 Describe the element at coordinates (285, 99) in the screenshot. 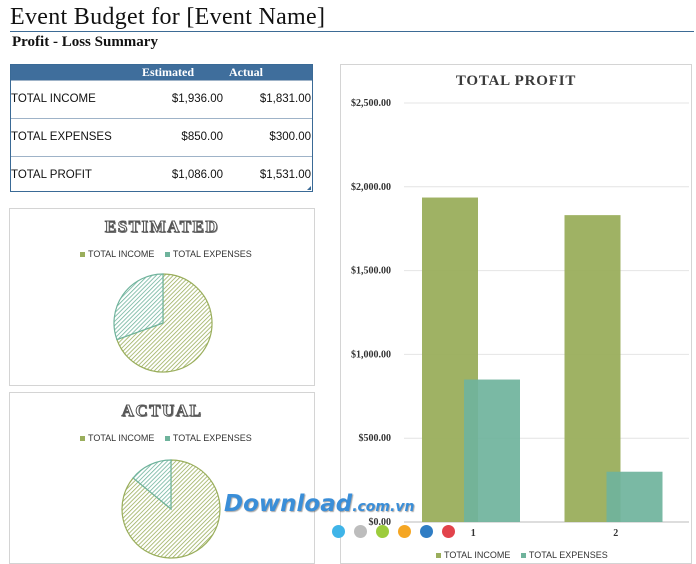

I see `row-actual-value: $1,831.00` at that location.